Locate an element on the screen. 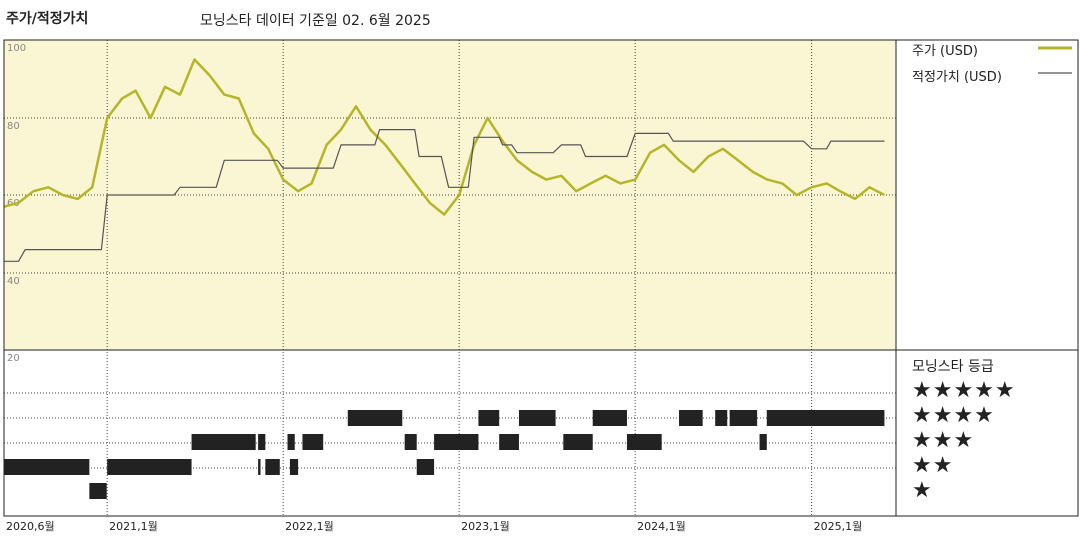  rating-title: 모닝스타 등급 is located at coordinates (953, 367).